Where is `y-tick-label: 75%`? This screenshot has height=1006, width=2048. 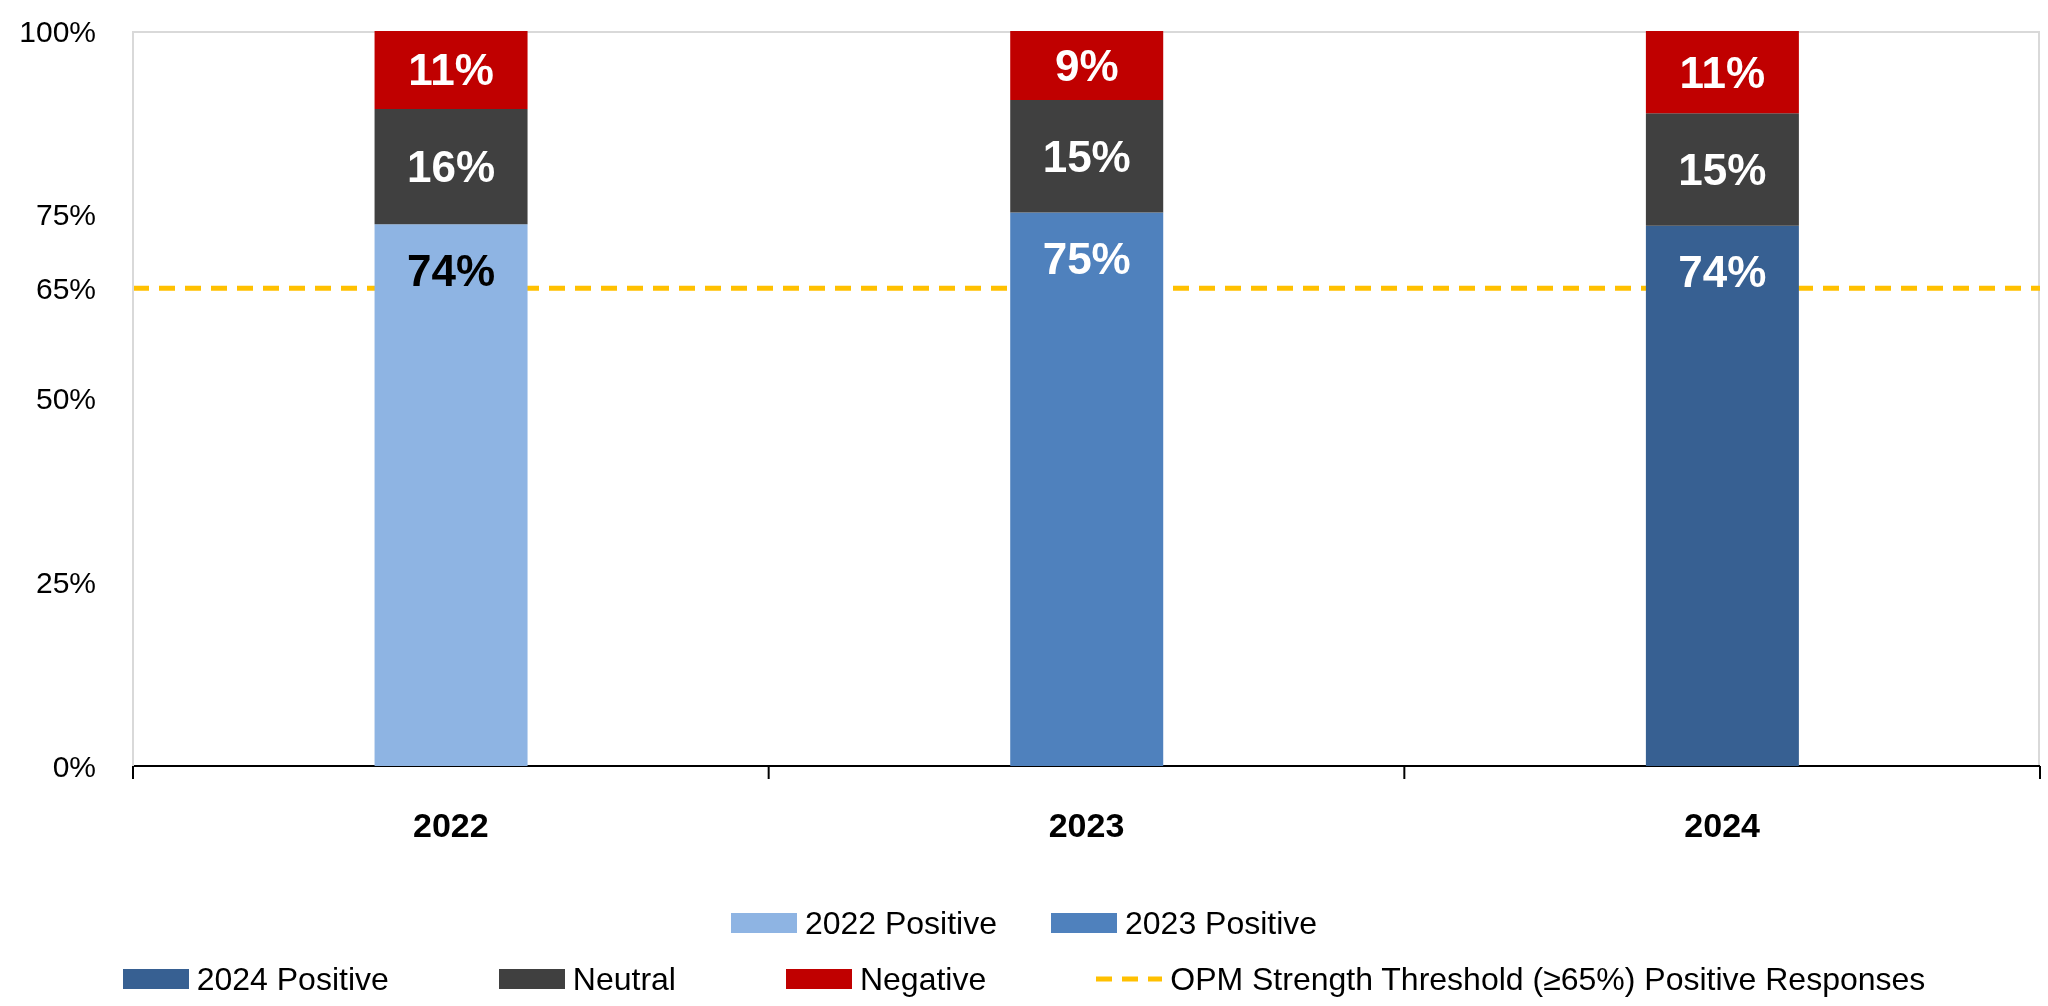 y-tick-label: 75% is located at coordinates (65, 215).